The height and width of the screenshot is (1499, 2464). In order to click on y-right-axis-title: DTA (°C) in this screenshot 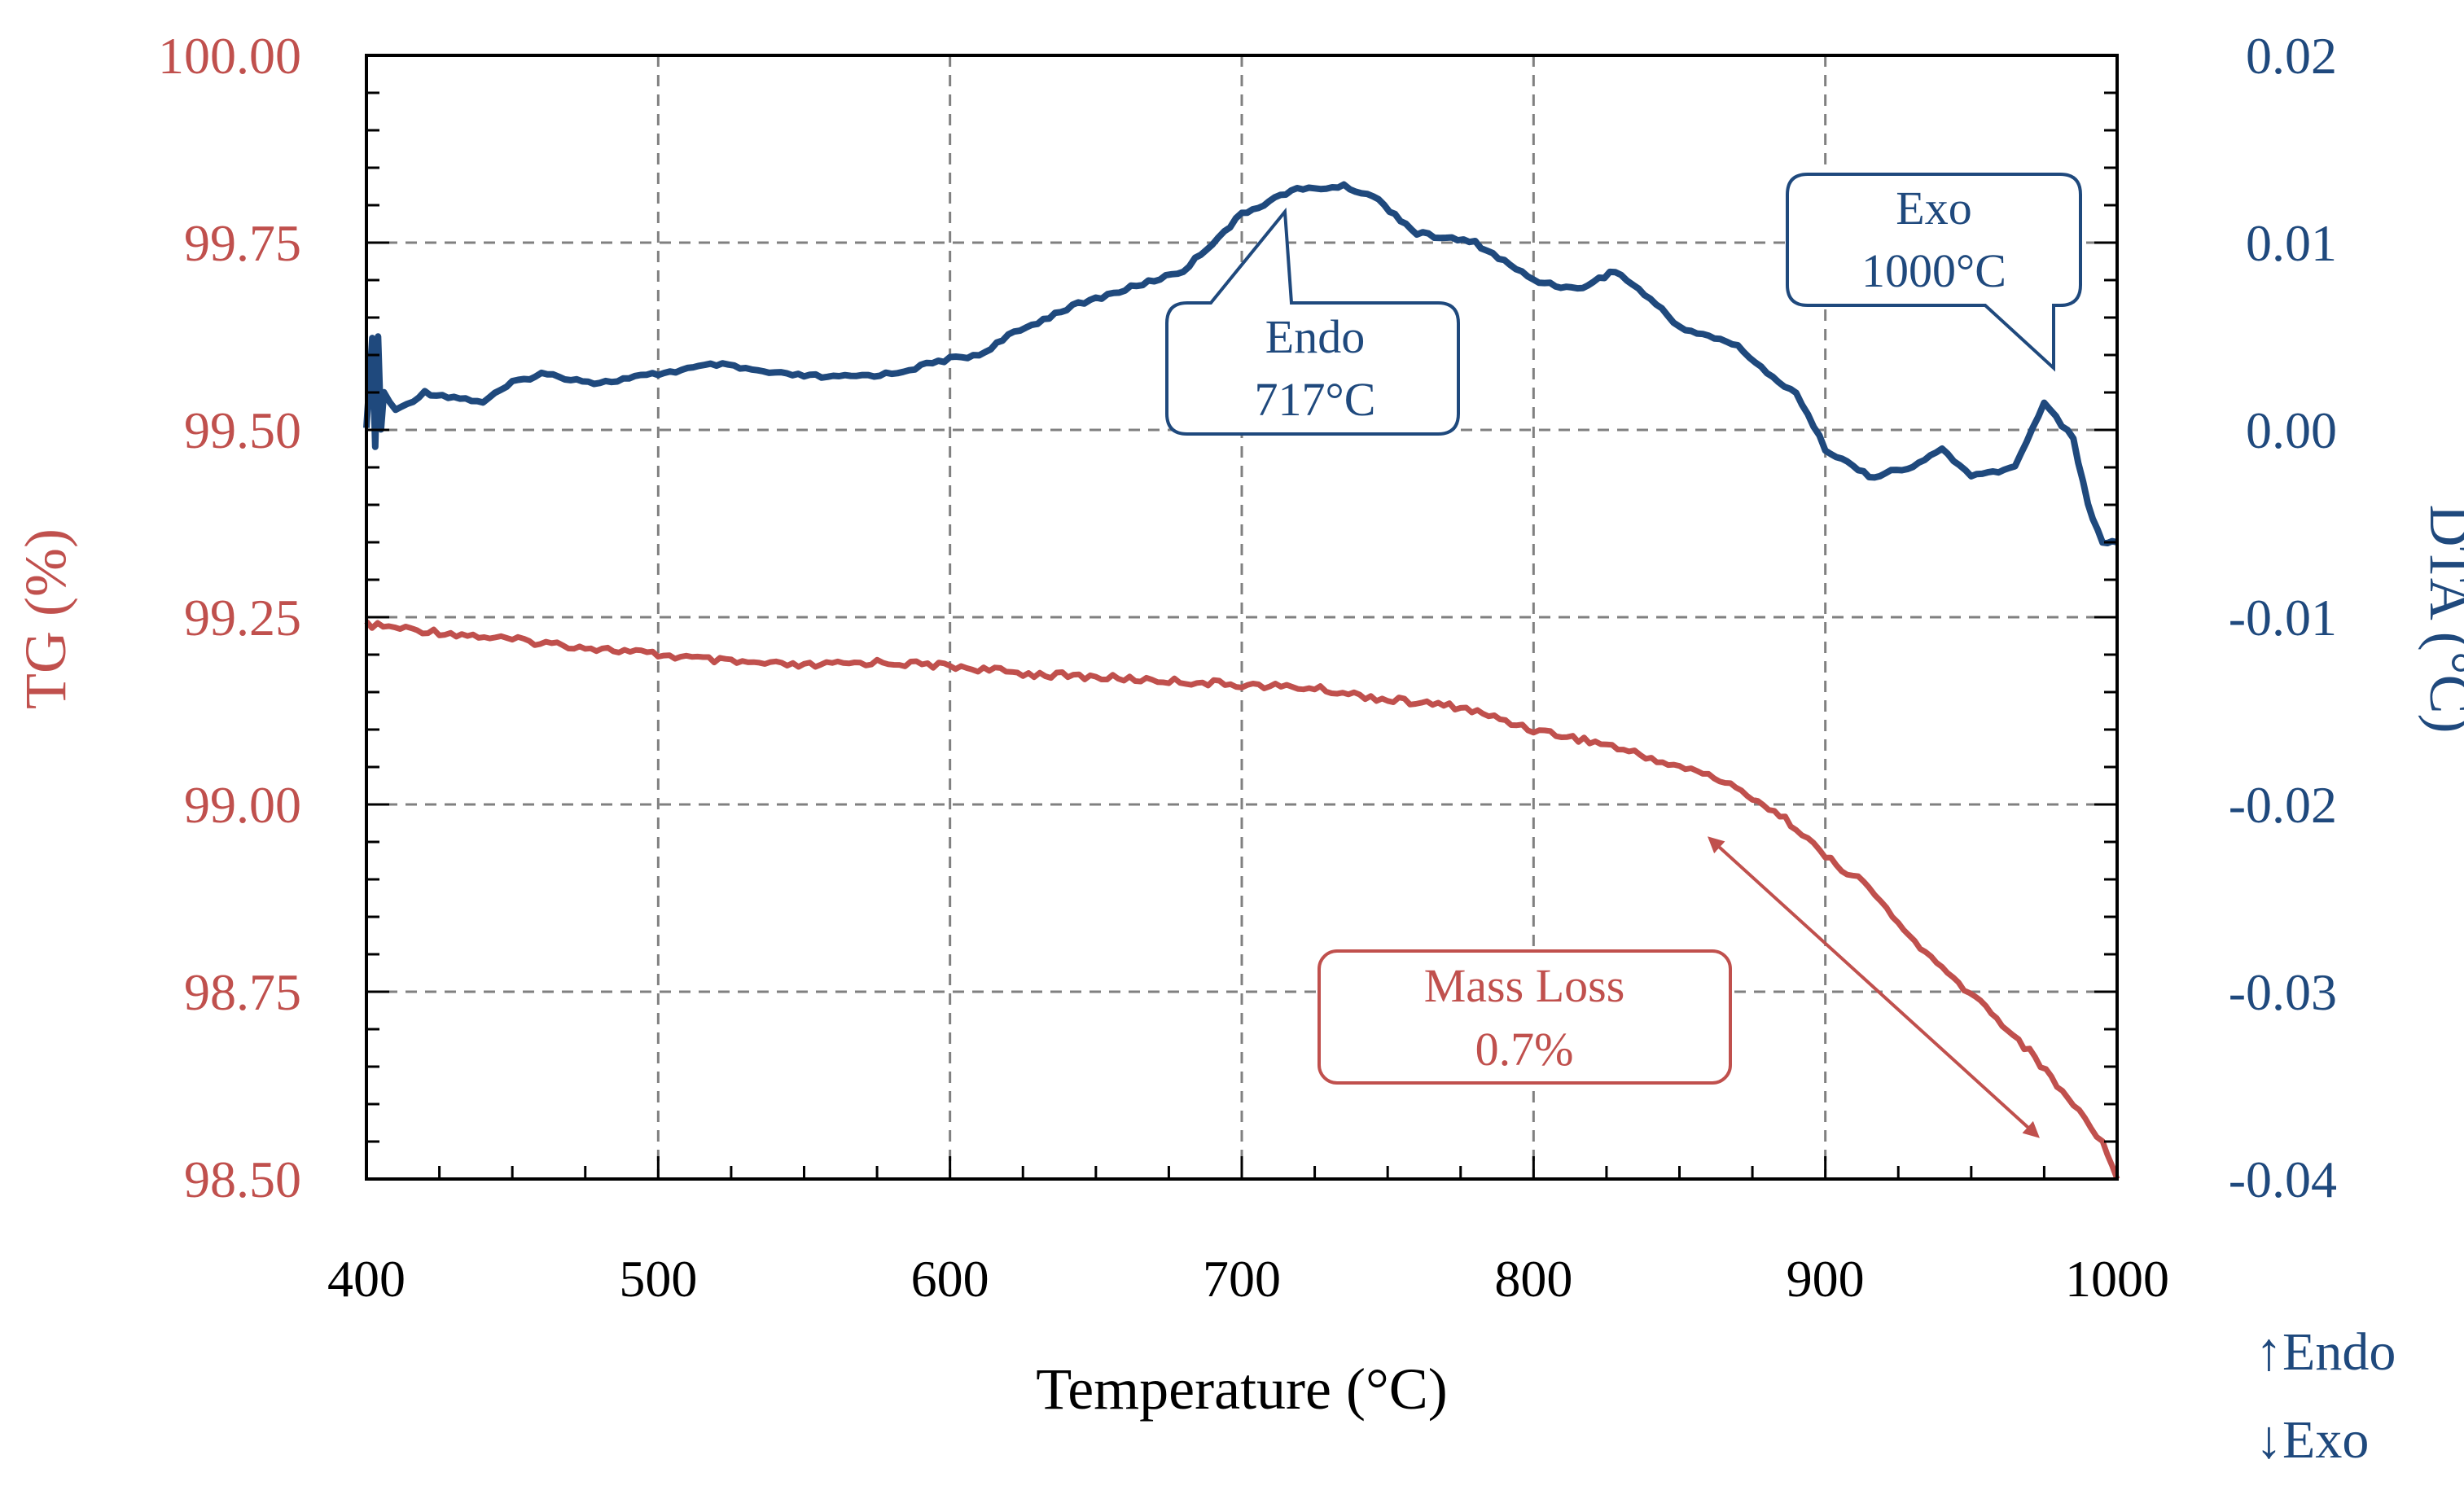, I will do `click(2441, 618)`.